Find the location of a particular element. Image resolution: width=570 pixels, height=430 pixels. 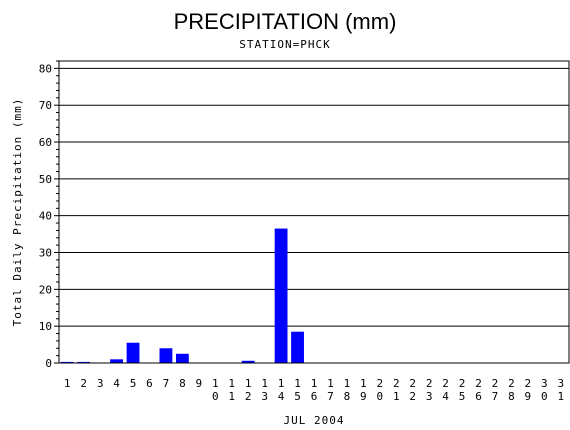

x-tick-label-23: 2 is located at coordinates (429, 383).